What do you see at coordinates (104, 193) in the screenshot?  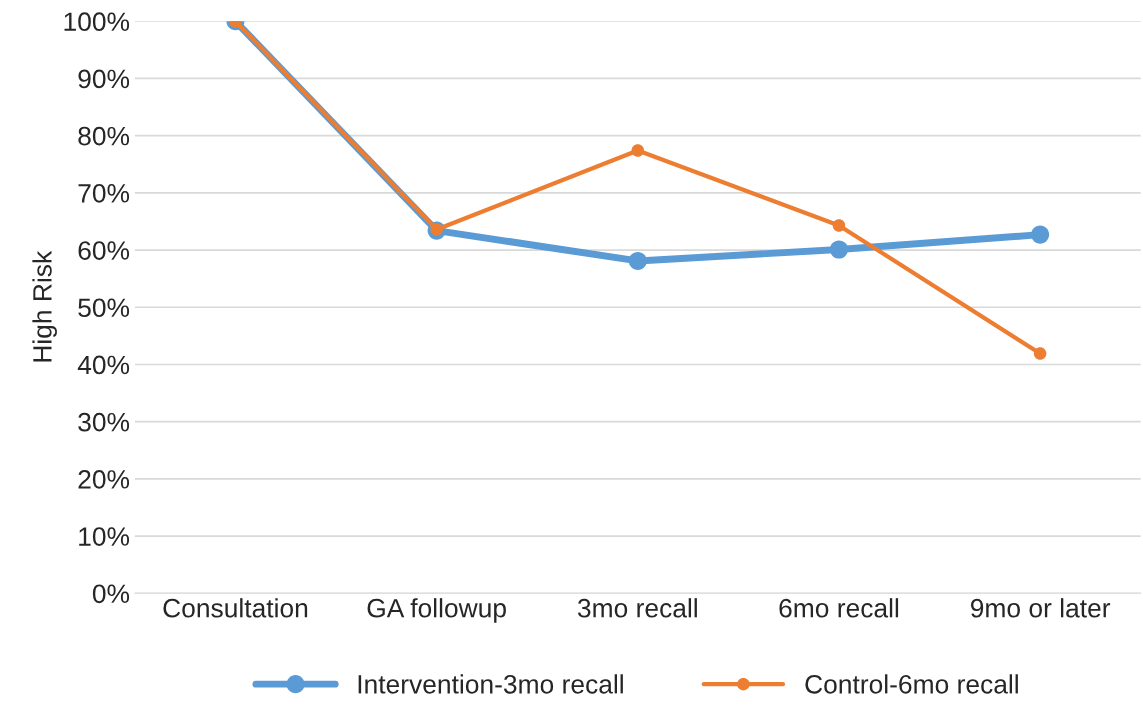 I see `y-tick-label: 70%` at bounding box center [104, 193].